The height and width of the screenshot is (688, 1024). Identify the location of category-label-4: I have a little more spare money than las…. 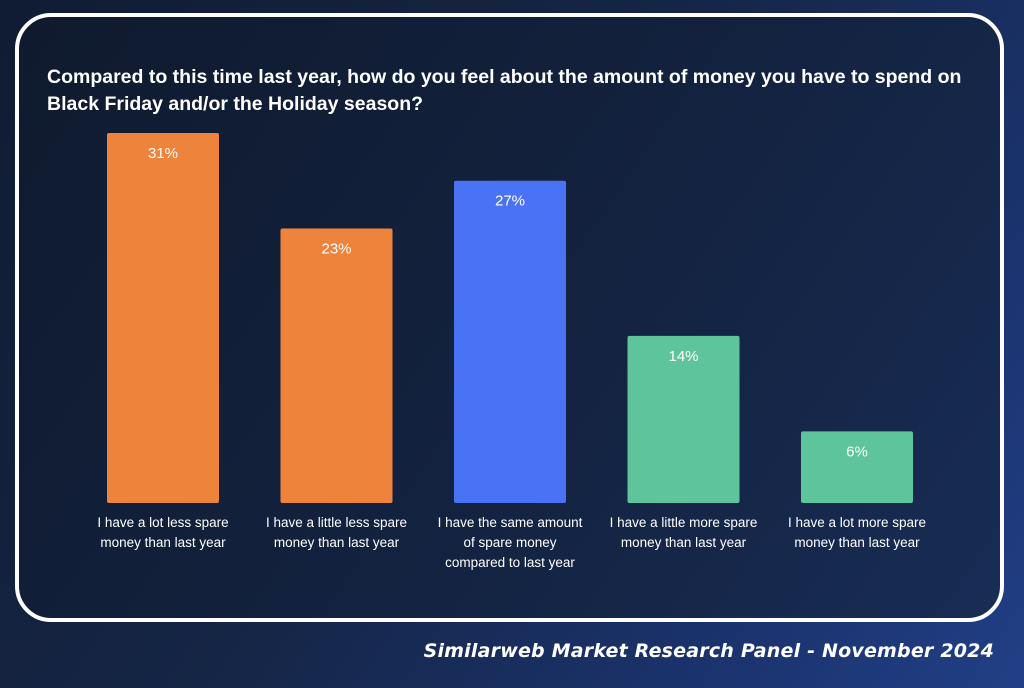
(684, 532).